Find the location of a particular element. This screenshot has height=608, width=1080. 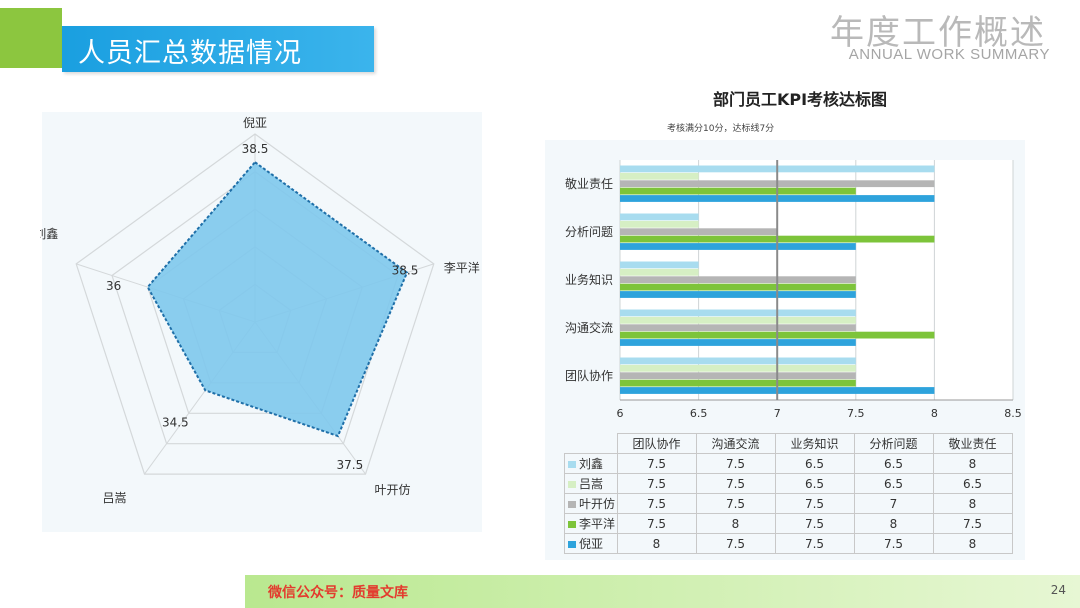

header-bar is located at coordinates (218, 49).